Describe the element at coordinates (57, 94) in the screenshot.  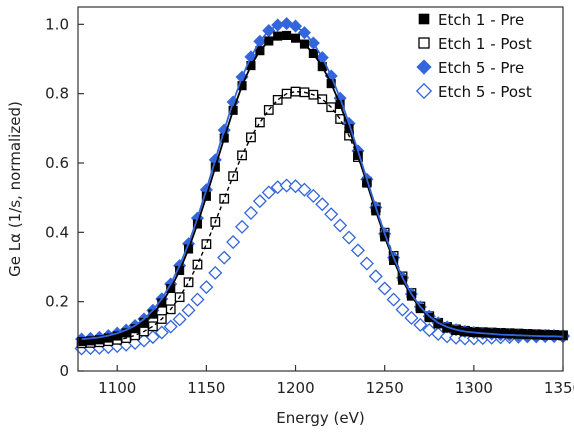
I see `y-tick-label: 0.8` at that location.